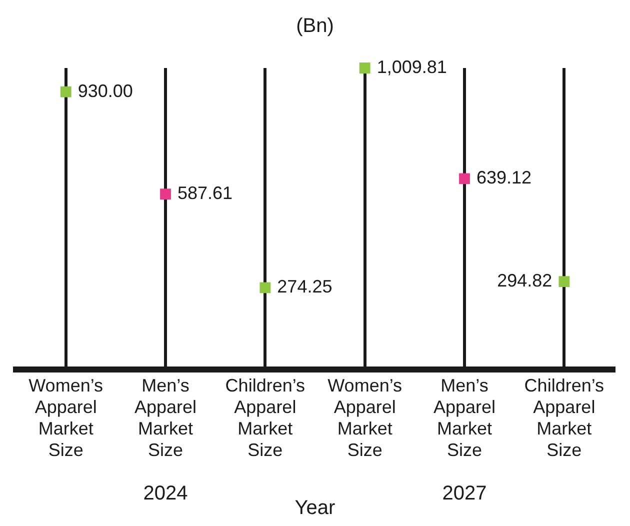 This screenshot has height=526, width=630. Describe the element at coordinates (165, 493) in the screenshot. I see `text: 2024` at that location.